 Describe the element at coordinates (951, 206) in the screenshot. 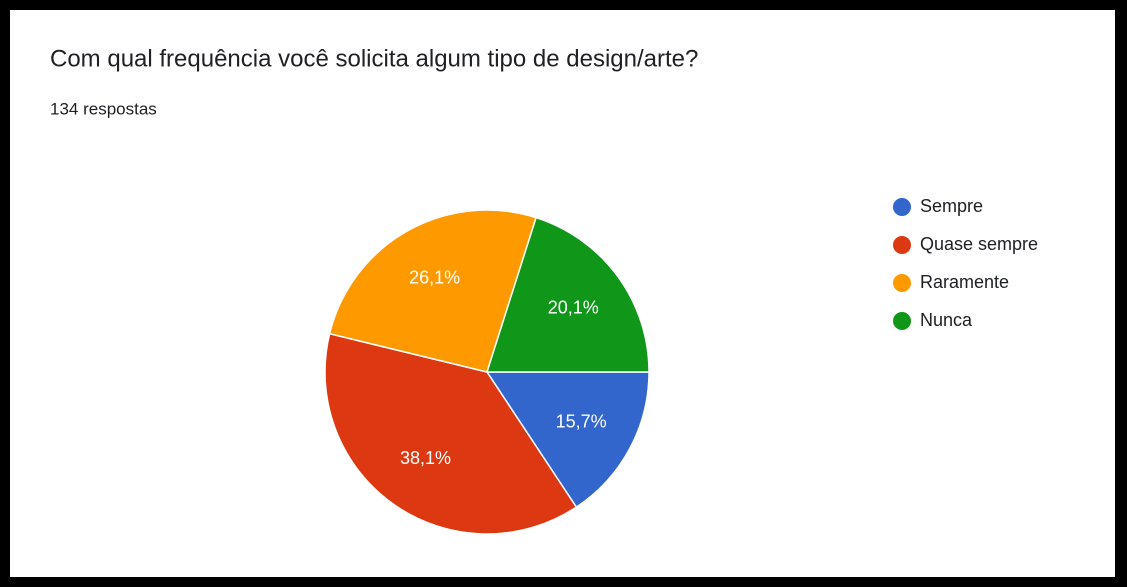

I see `legend-label: Sempre` at that location.